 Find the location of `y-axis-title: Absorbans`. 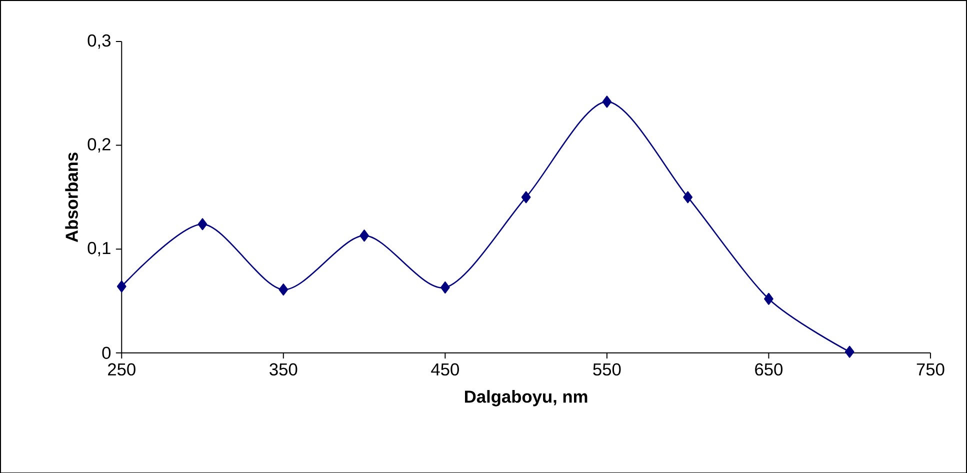

y-axis-title: Absorbans is located at coordinates (71, 197).